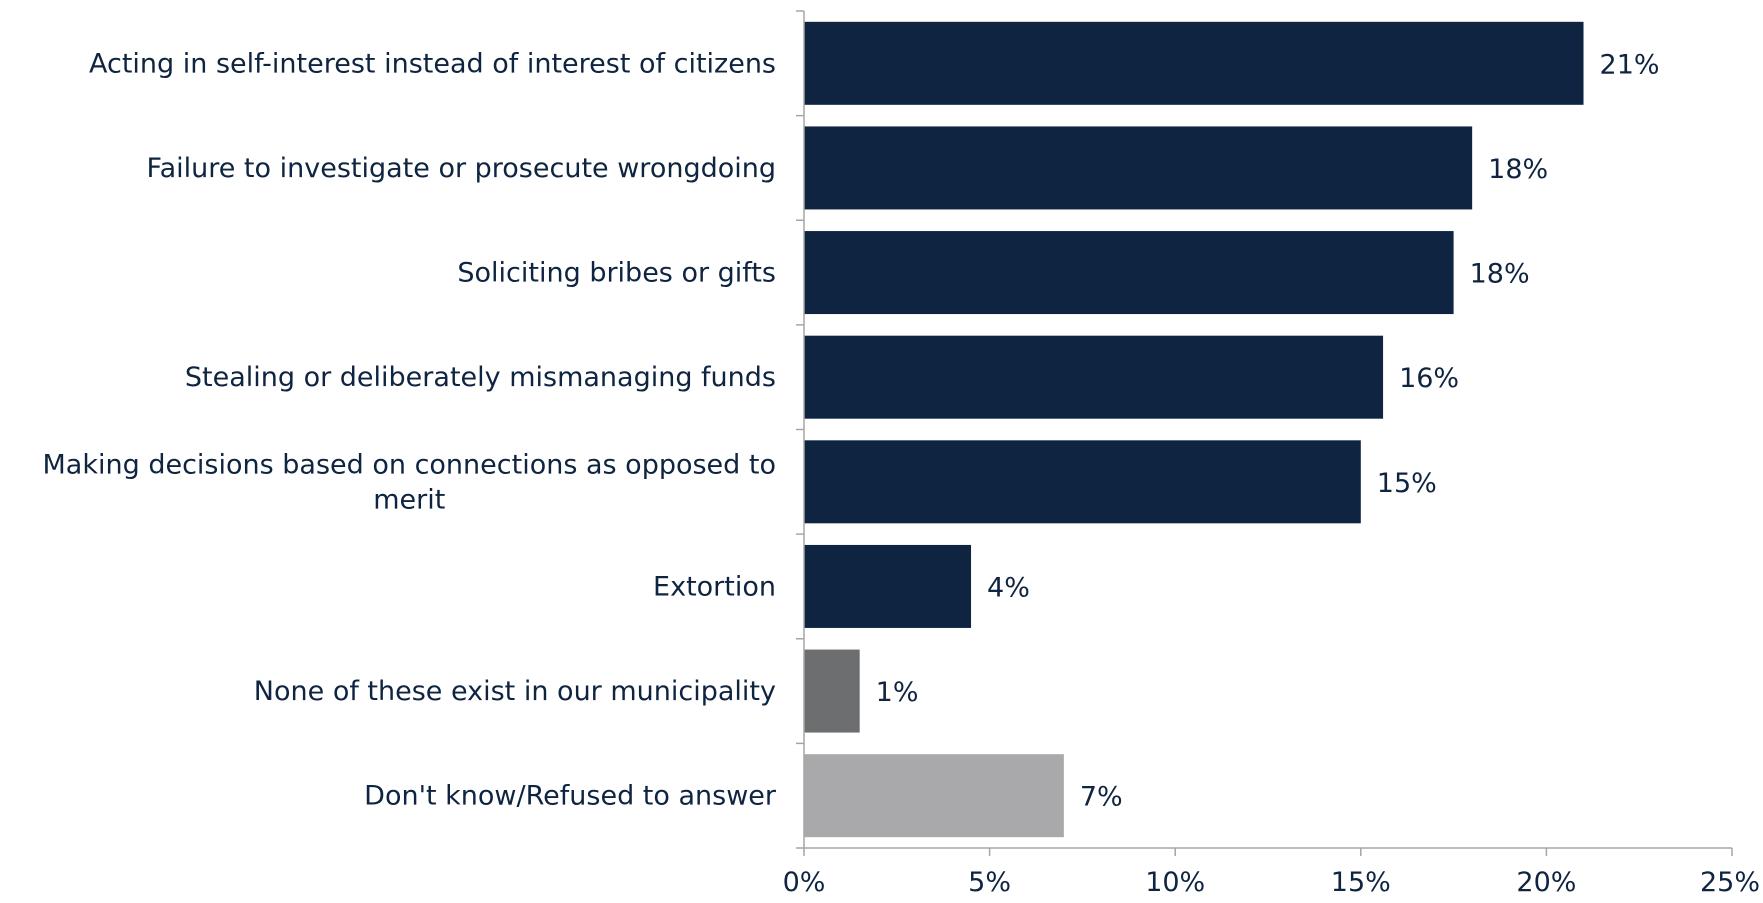  Describe the element at coordinates (989, 882) in the screenshot. I see `x-tick-label: 5%` at that location.